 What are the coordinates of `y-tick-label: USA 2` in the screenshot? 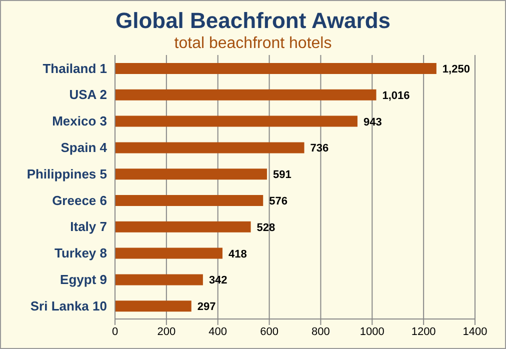 It's located at (88, 94).